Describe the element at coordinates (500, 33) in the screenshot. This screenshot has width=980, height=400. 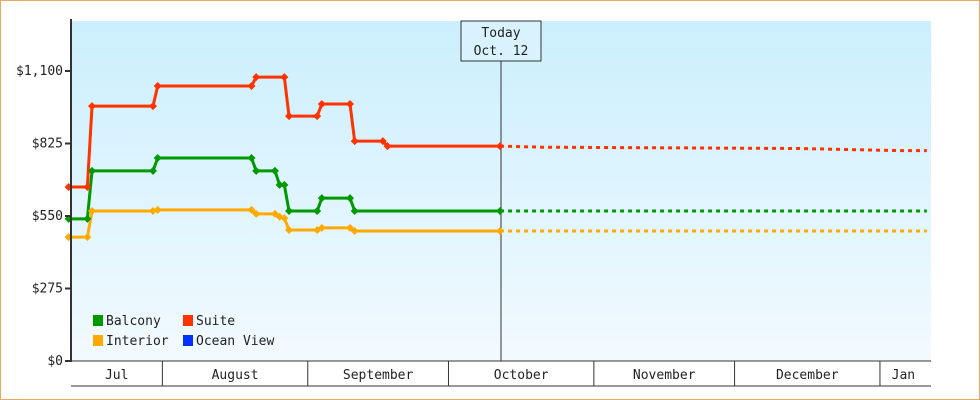
I see `today-label: Today` at that location.